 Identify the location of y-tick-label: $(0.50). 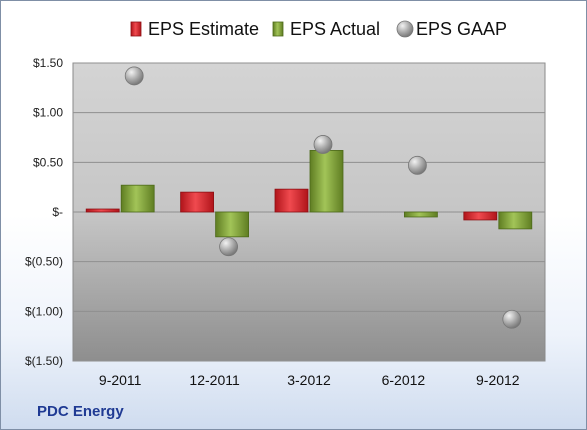
(44, 262).